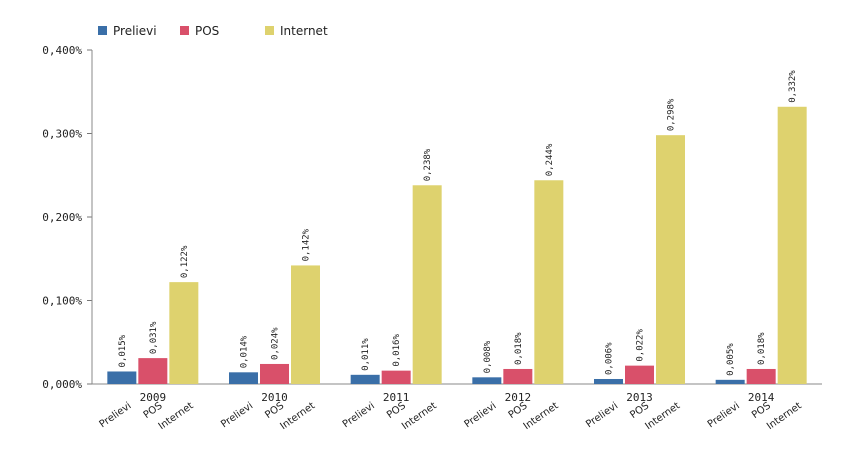  I want to click on data-label-prelievi-2011: 0,011%, so click(366, 354).